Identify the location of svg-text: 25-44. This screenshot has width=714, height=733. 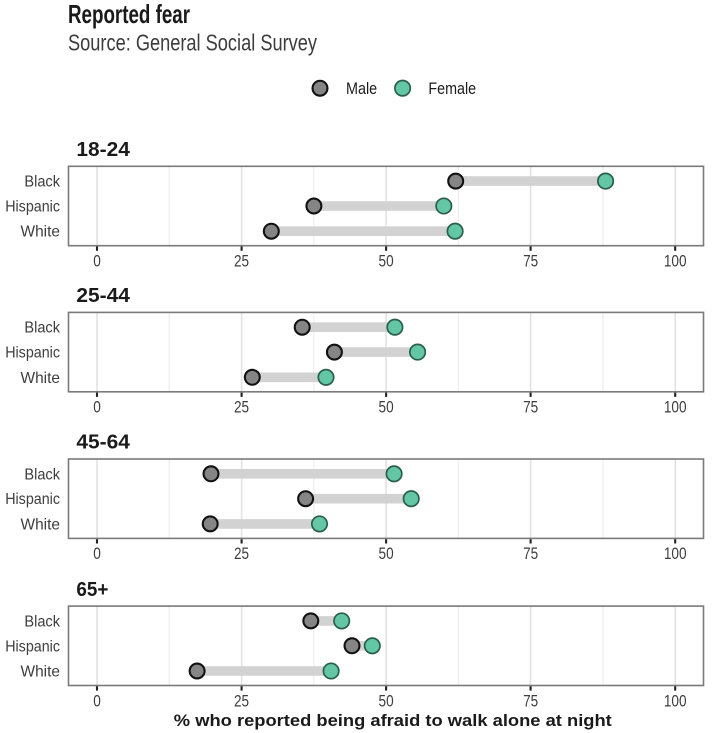
(103, 296).